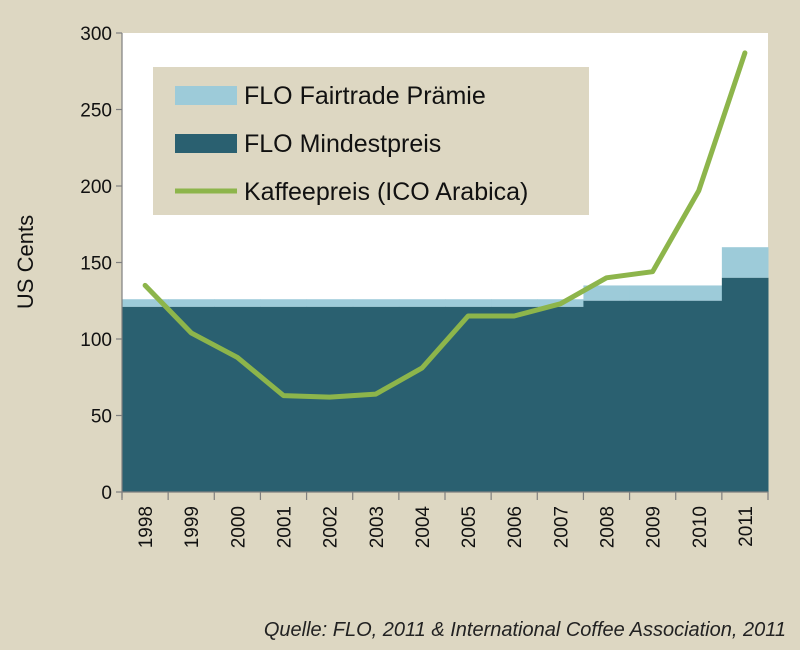 This screenshot has width=800, height=650. What do you see at coordinates (422, 303) in the screenshot?
I see `premium-segment-2004` at bounding box center [422, 303].